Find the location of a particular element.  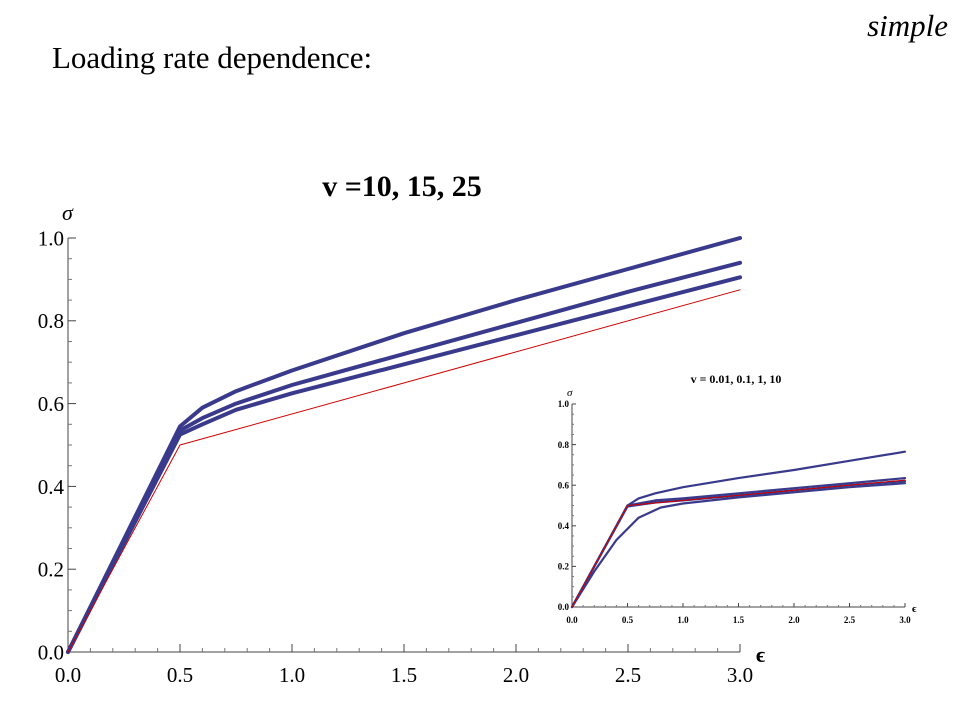

undefined-title: v =10, 15, 25 is located at coordinates (402, 186).